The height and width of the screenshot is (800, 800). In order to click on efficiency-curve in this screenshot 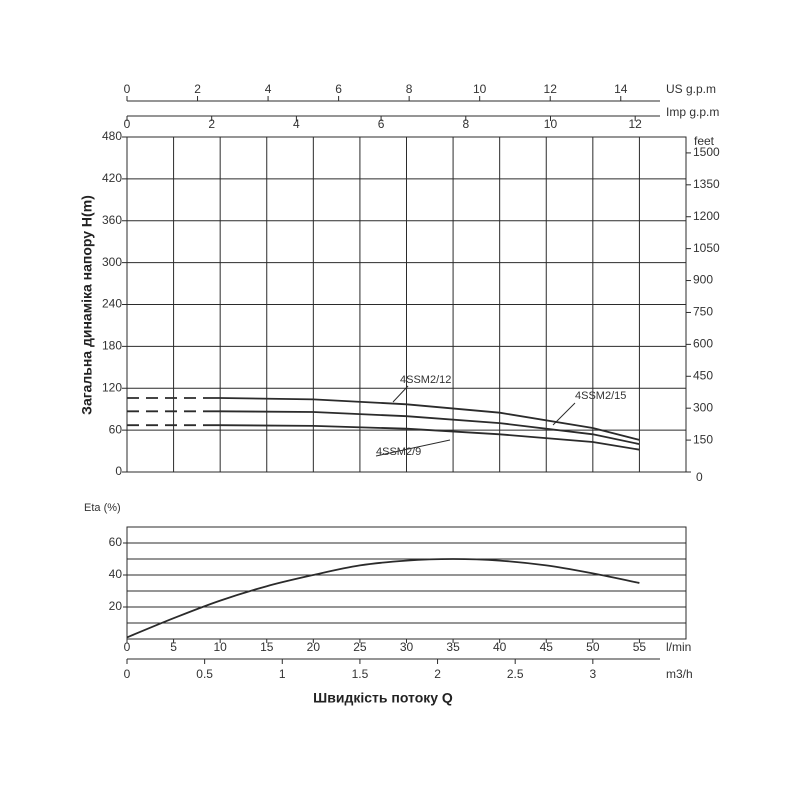, I will do `click(383, 598)`.